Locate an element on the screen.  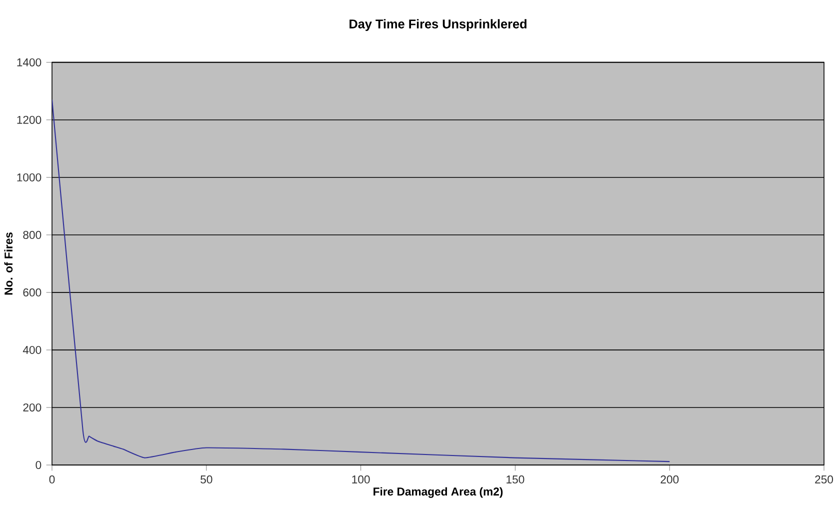
y-axis-title: No. of Fires is located at coordinates (8, 263).